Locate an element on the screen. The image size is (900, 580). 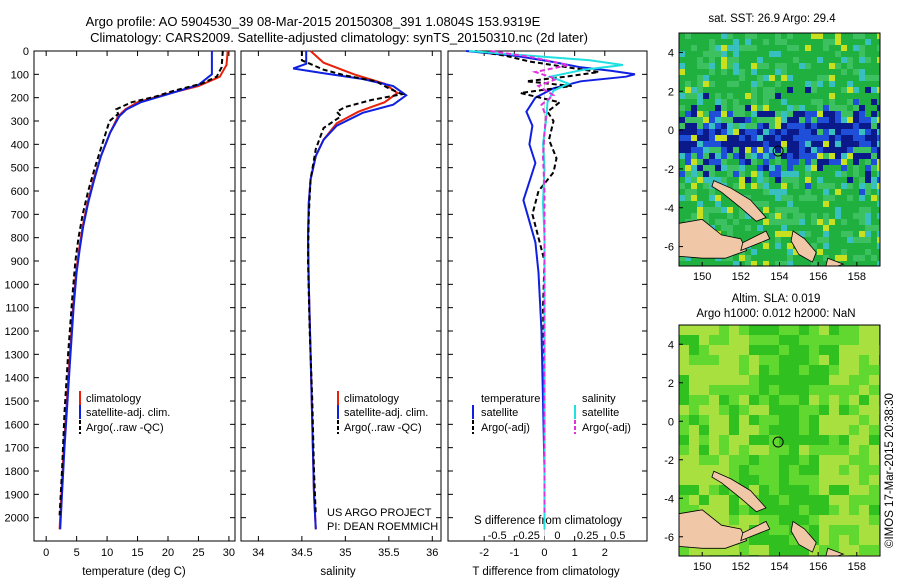
x-tick-label: 20 is located at coordinates (168, 553).